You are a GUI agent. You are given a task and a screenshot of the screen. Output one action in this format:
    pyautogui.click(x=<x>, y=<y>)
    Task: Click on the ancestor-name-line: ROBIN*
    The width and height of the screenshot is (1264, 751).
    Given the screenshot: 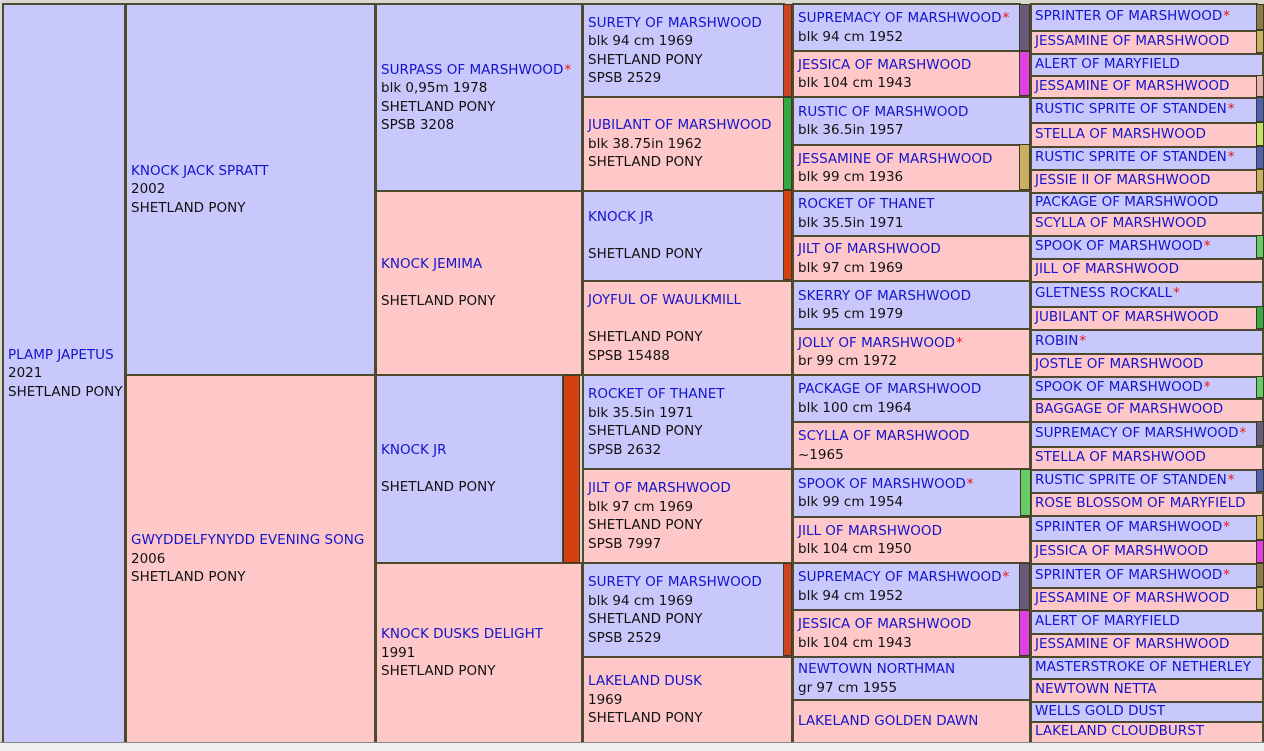 What is the action you would take?
    pyautogui.click(x=1060, y=342)
    